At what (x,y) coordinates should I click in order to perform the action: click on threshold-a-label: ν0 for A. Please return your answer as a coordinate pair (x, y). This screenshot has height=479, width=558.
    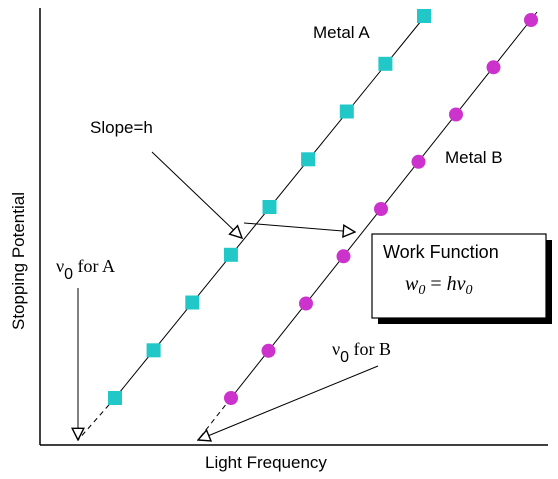
    Looking at the image, I should click on (85, 269).